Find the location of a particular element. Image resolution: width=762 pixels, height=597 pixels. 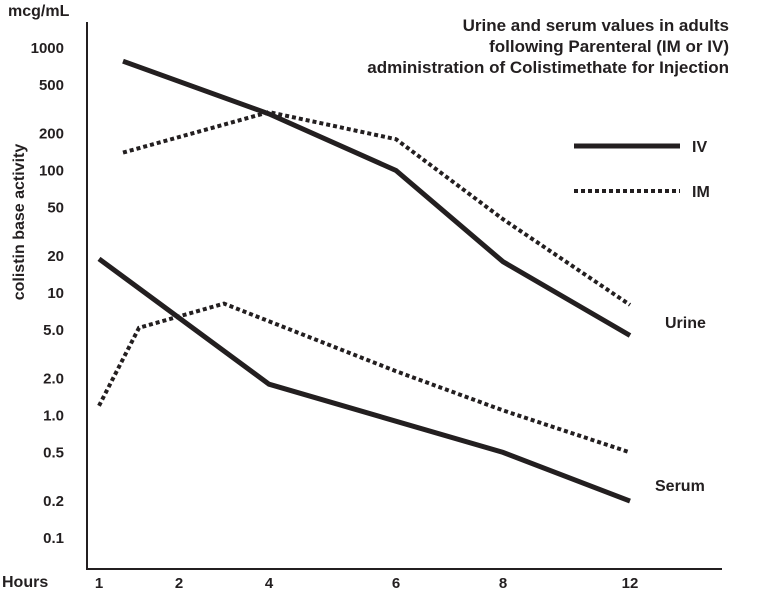

chart-title-line: Urine and serum values in adults is located at coordinates (596, 25).